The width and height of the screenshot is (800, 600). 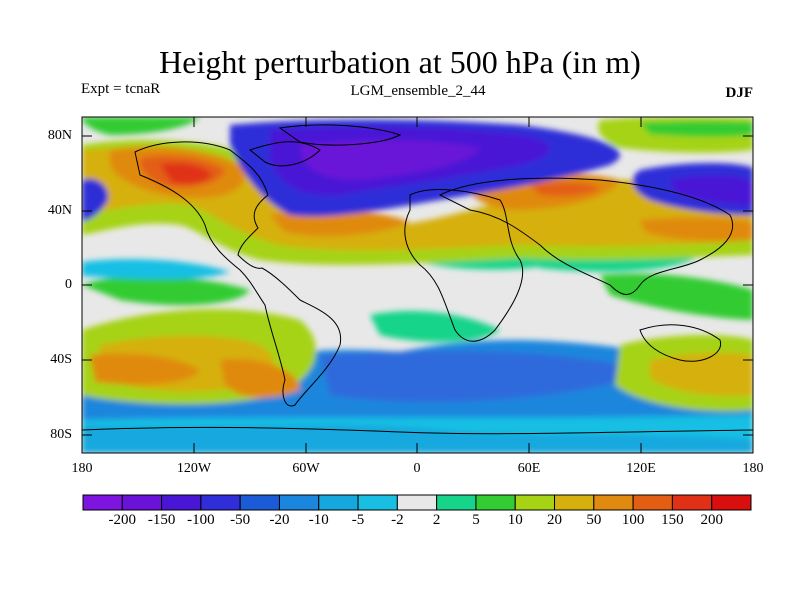 What do you see at coordinates (672, 520) in the screenshot?
I see `colorbar-label: 150` at bounding box center [672, 520].